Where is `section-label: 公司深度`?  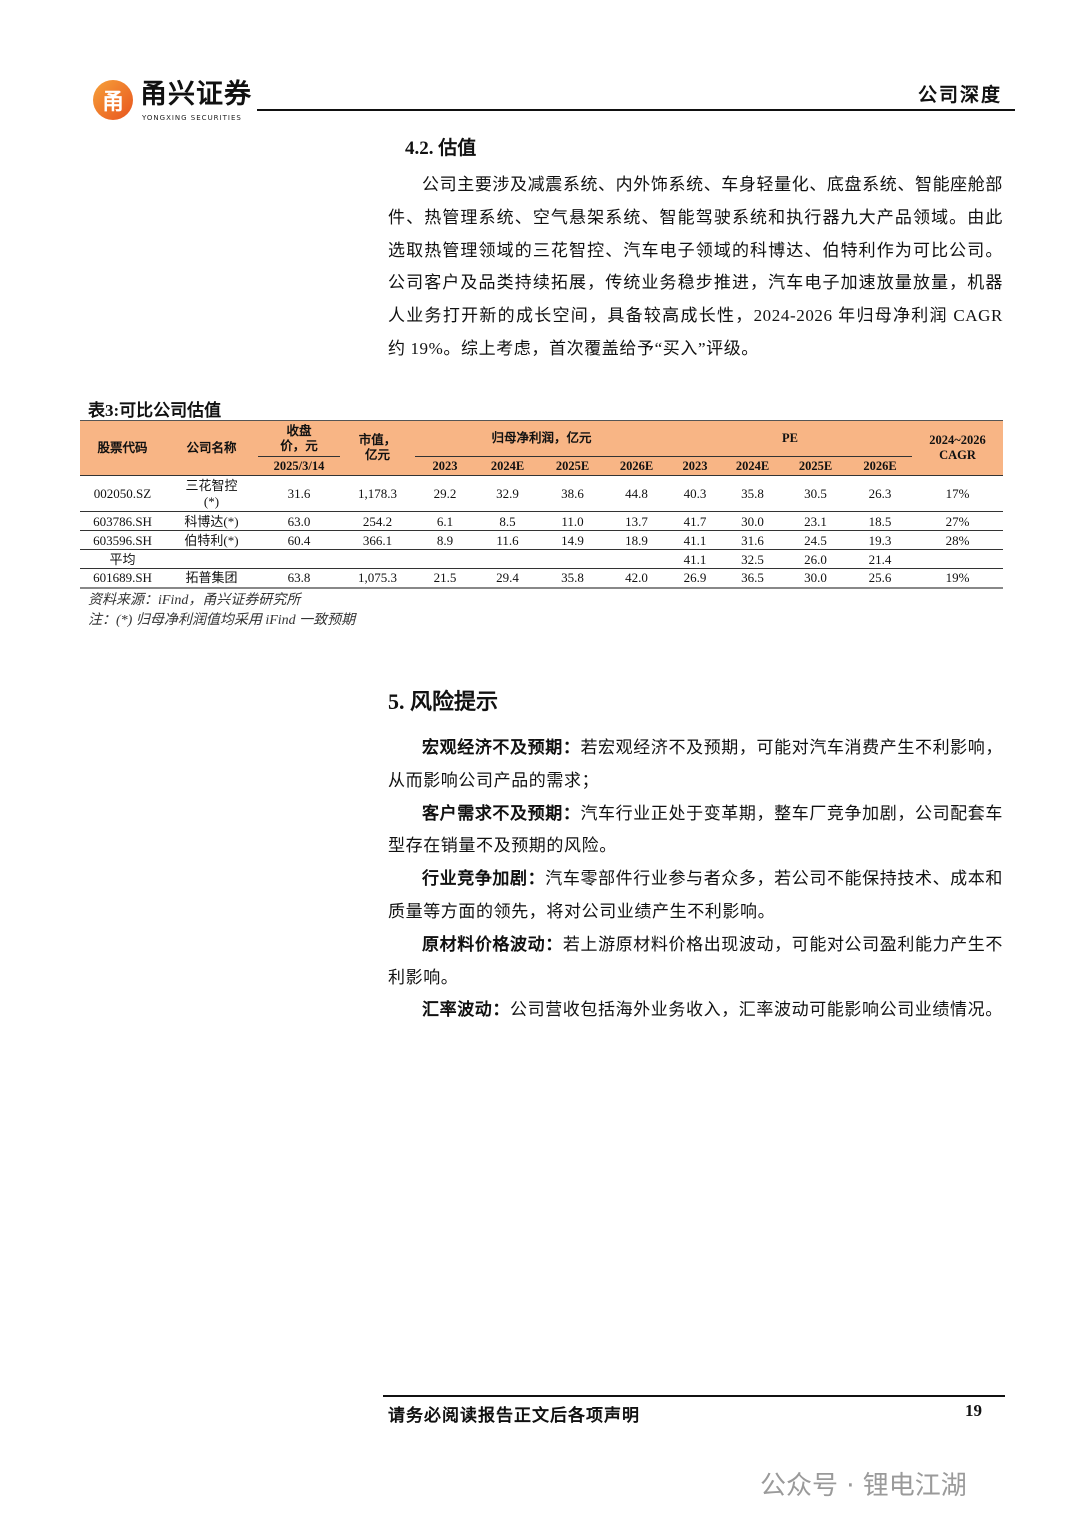 section-label: 公司深度 is located at coordinates (959, 95).